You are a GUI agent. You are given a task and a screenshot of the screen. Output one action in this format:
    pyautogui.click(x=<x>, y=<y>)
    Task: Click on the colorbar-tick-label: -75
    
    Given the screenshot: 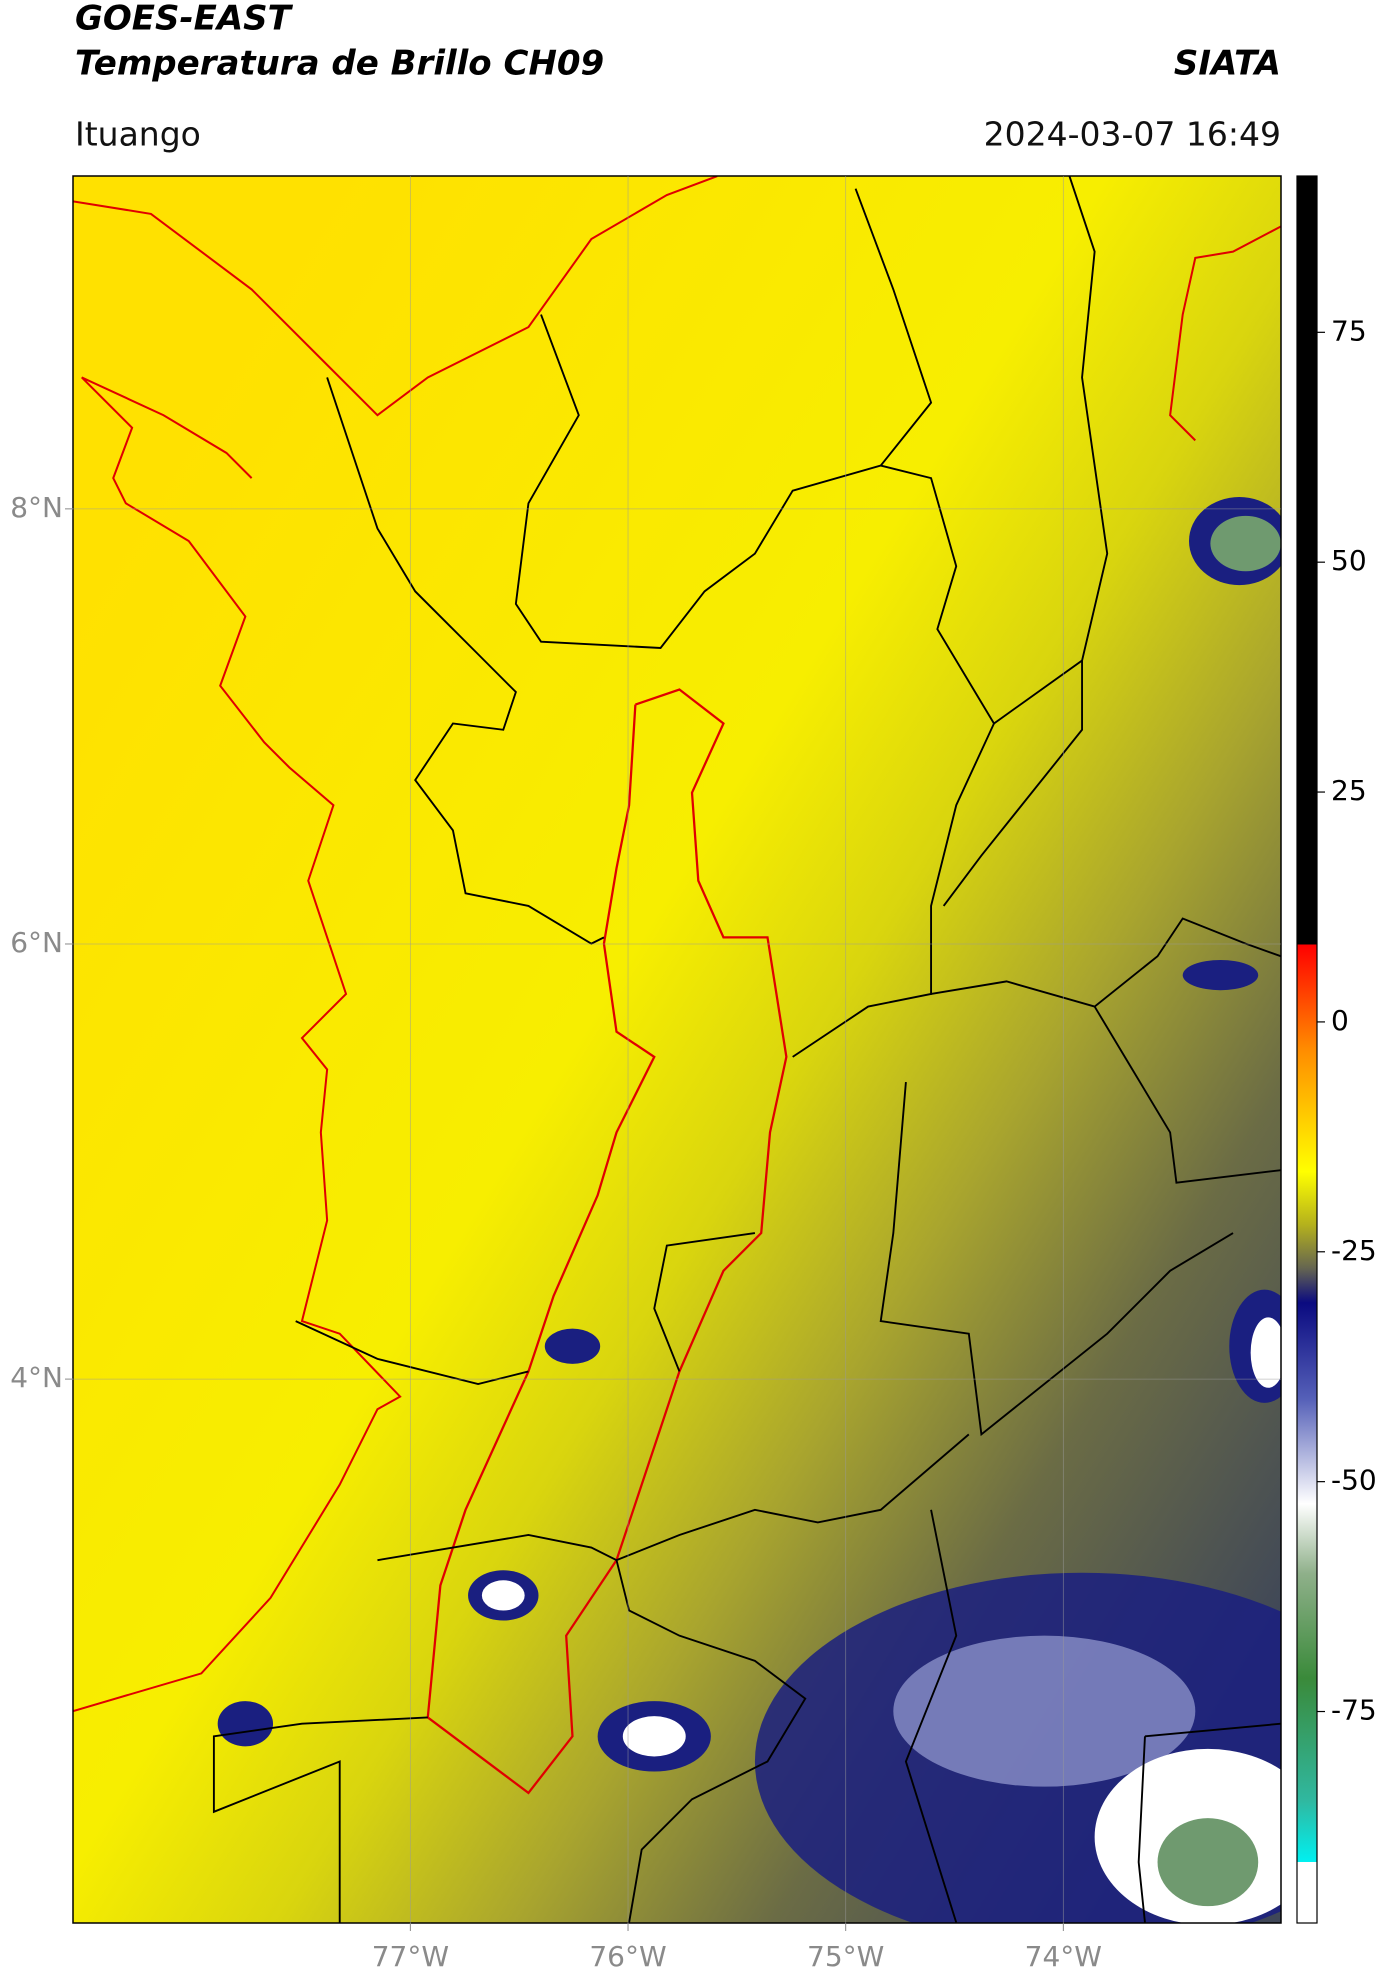 What is the action you would take?
    pyautogui.click(x=1354, y=1710)
    